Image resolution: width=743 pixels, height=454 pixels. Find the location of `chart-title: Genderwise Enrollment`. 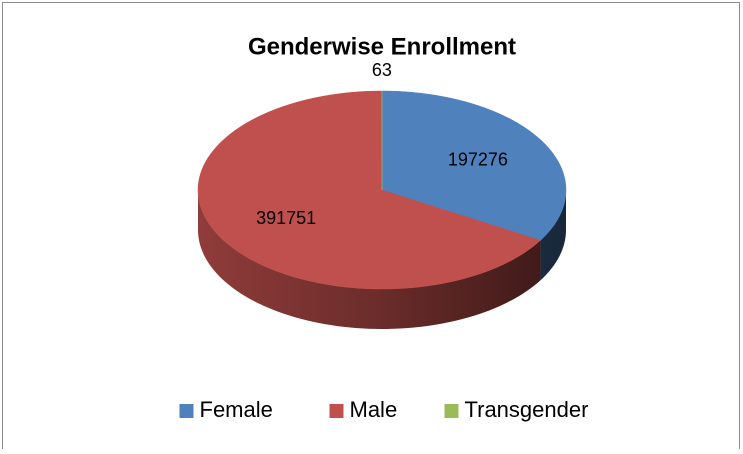

chart-title: Genderwise Enrollment is located at coordinates (382, 46).